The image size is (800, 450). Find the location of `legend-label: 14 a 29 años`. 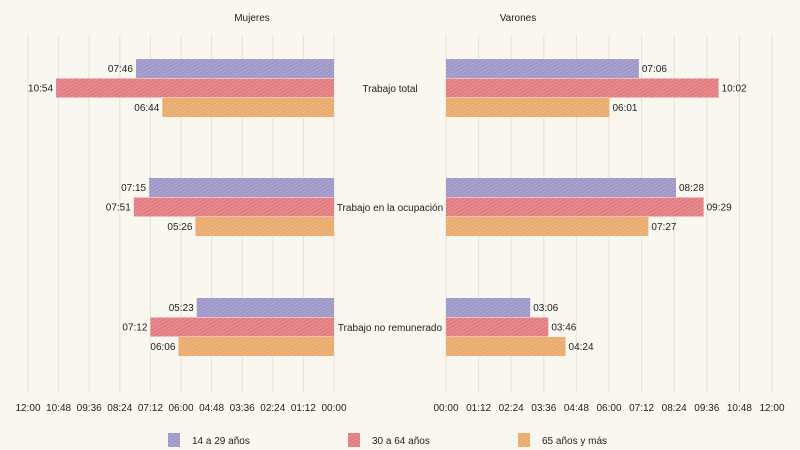

legend-label: 14 a 29 años is located at coordinates (221, 441).